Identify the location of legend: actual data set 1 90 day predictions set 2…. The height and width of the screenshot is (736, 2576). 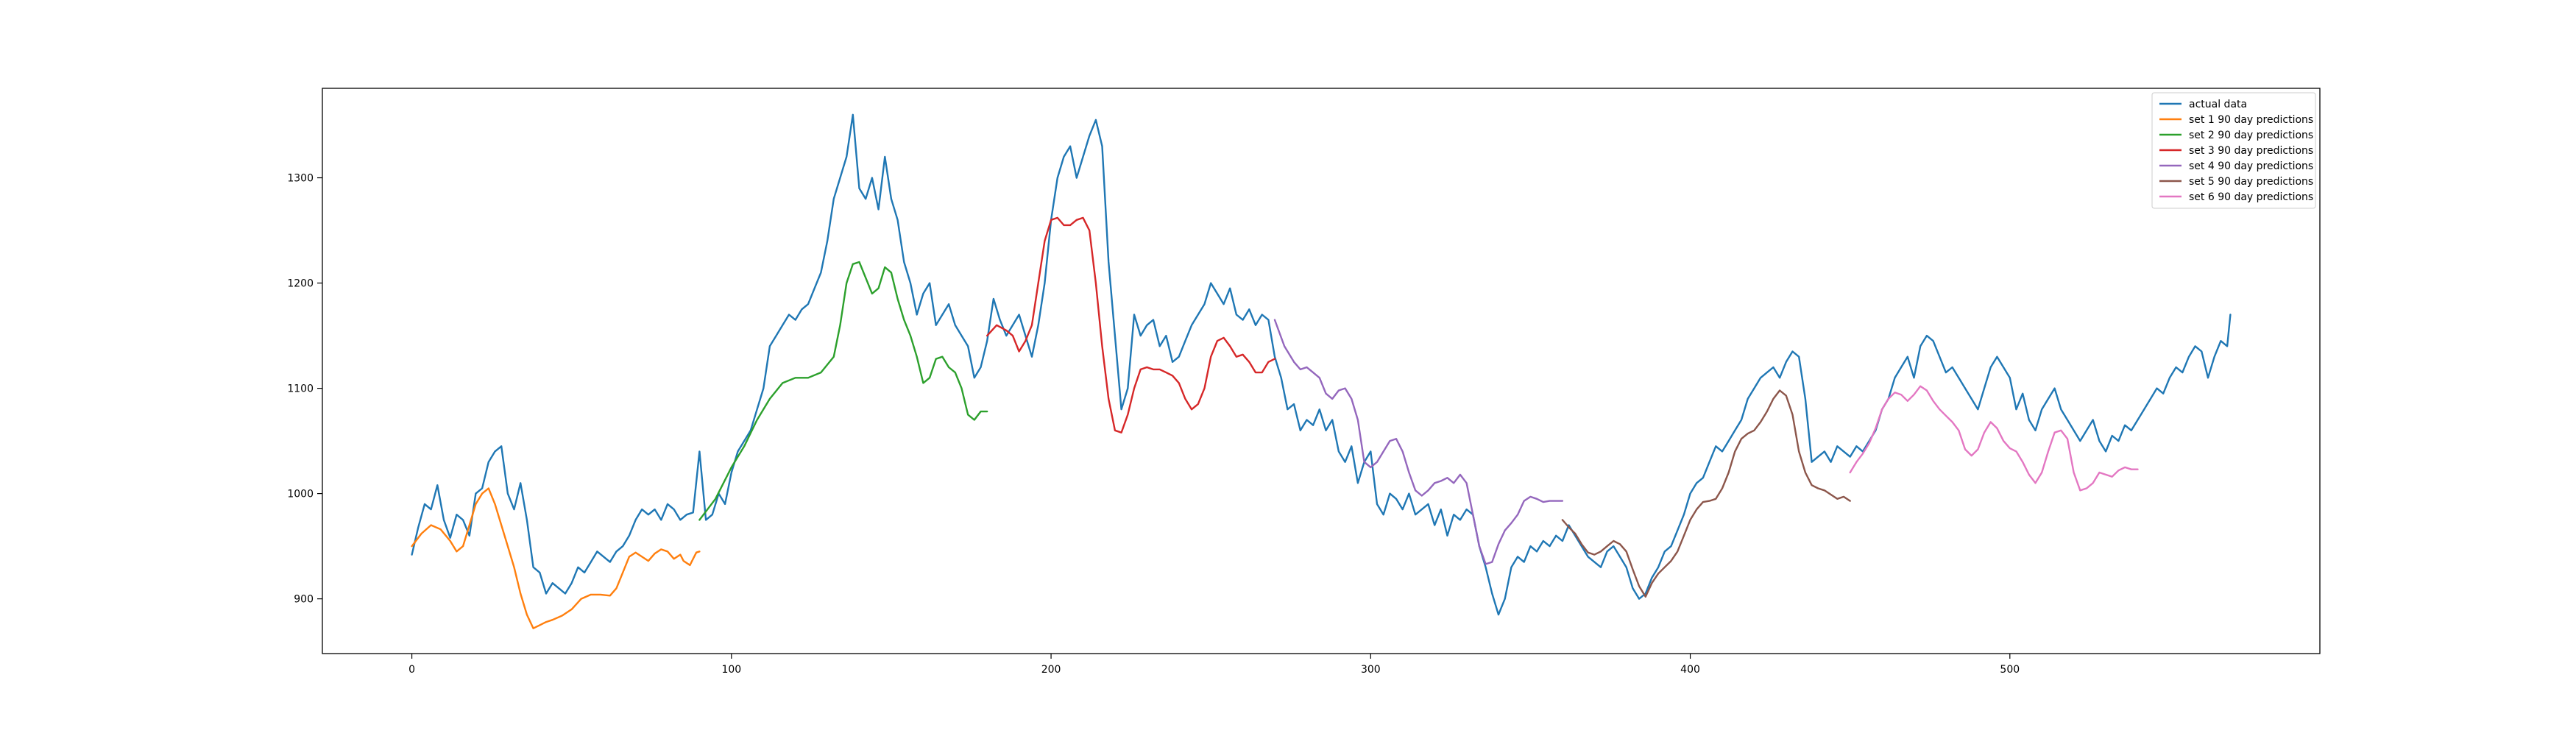
(2233, 150).